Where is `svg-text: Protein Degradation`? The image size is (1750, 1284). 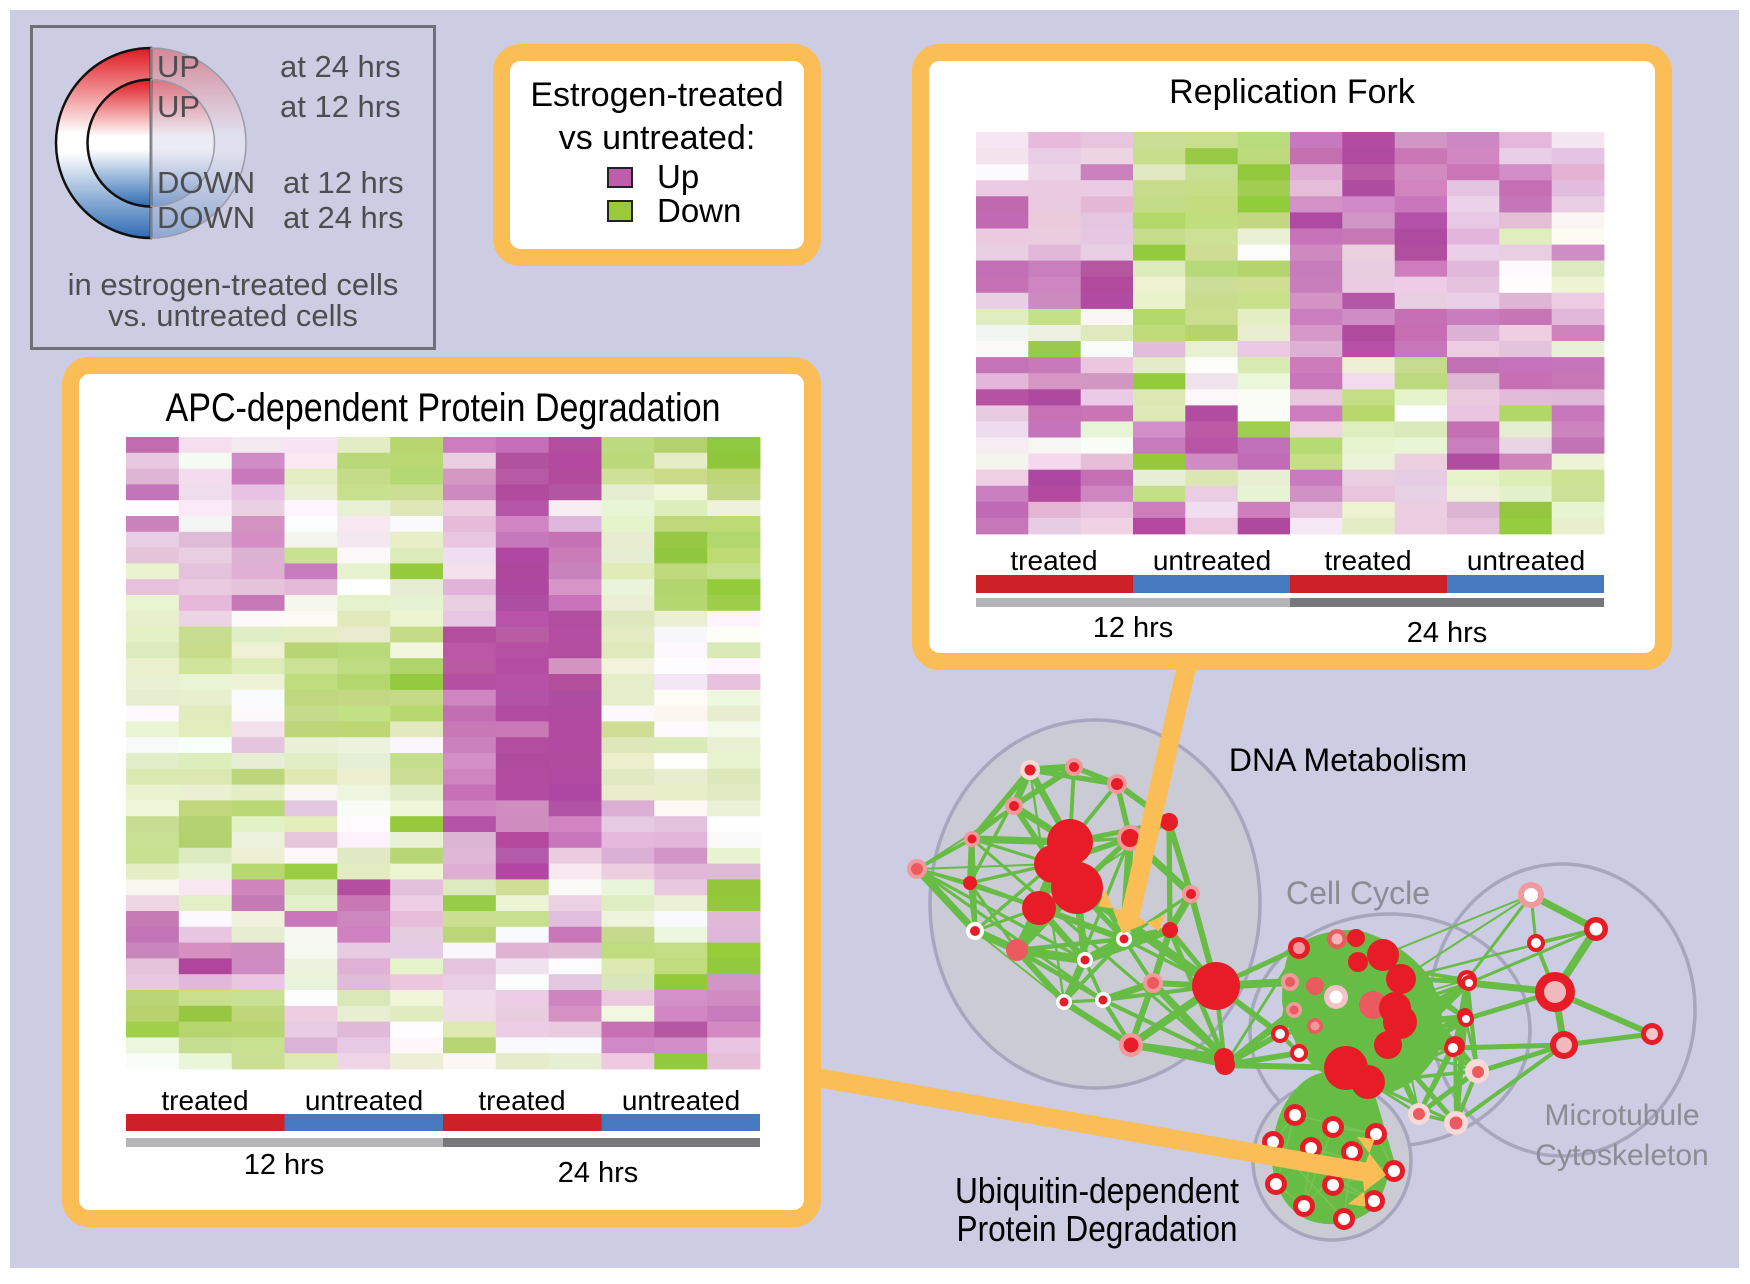 svg-text: Protein Degradation is located at coordinates (1097, 1228).